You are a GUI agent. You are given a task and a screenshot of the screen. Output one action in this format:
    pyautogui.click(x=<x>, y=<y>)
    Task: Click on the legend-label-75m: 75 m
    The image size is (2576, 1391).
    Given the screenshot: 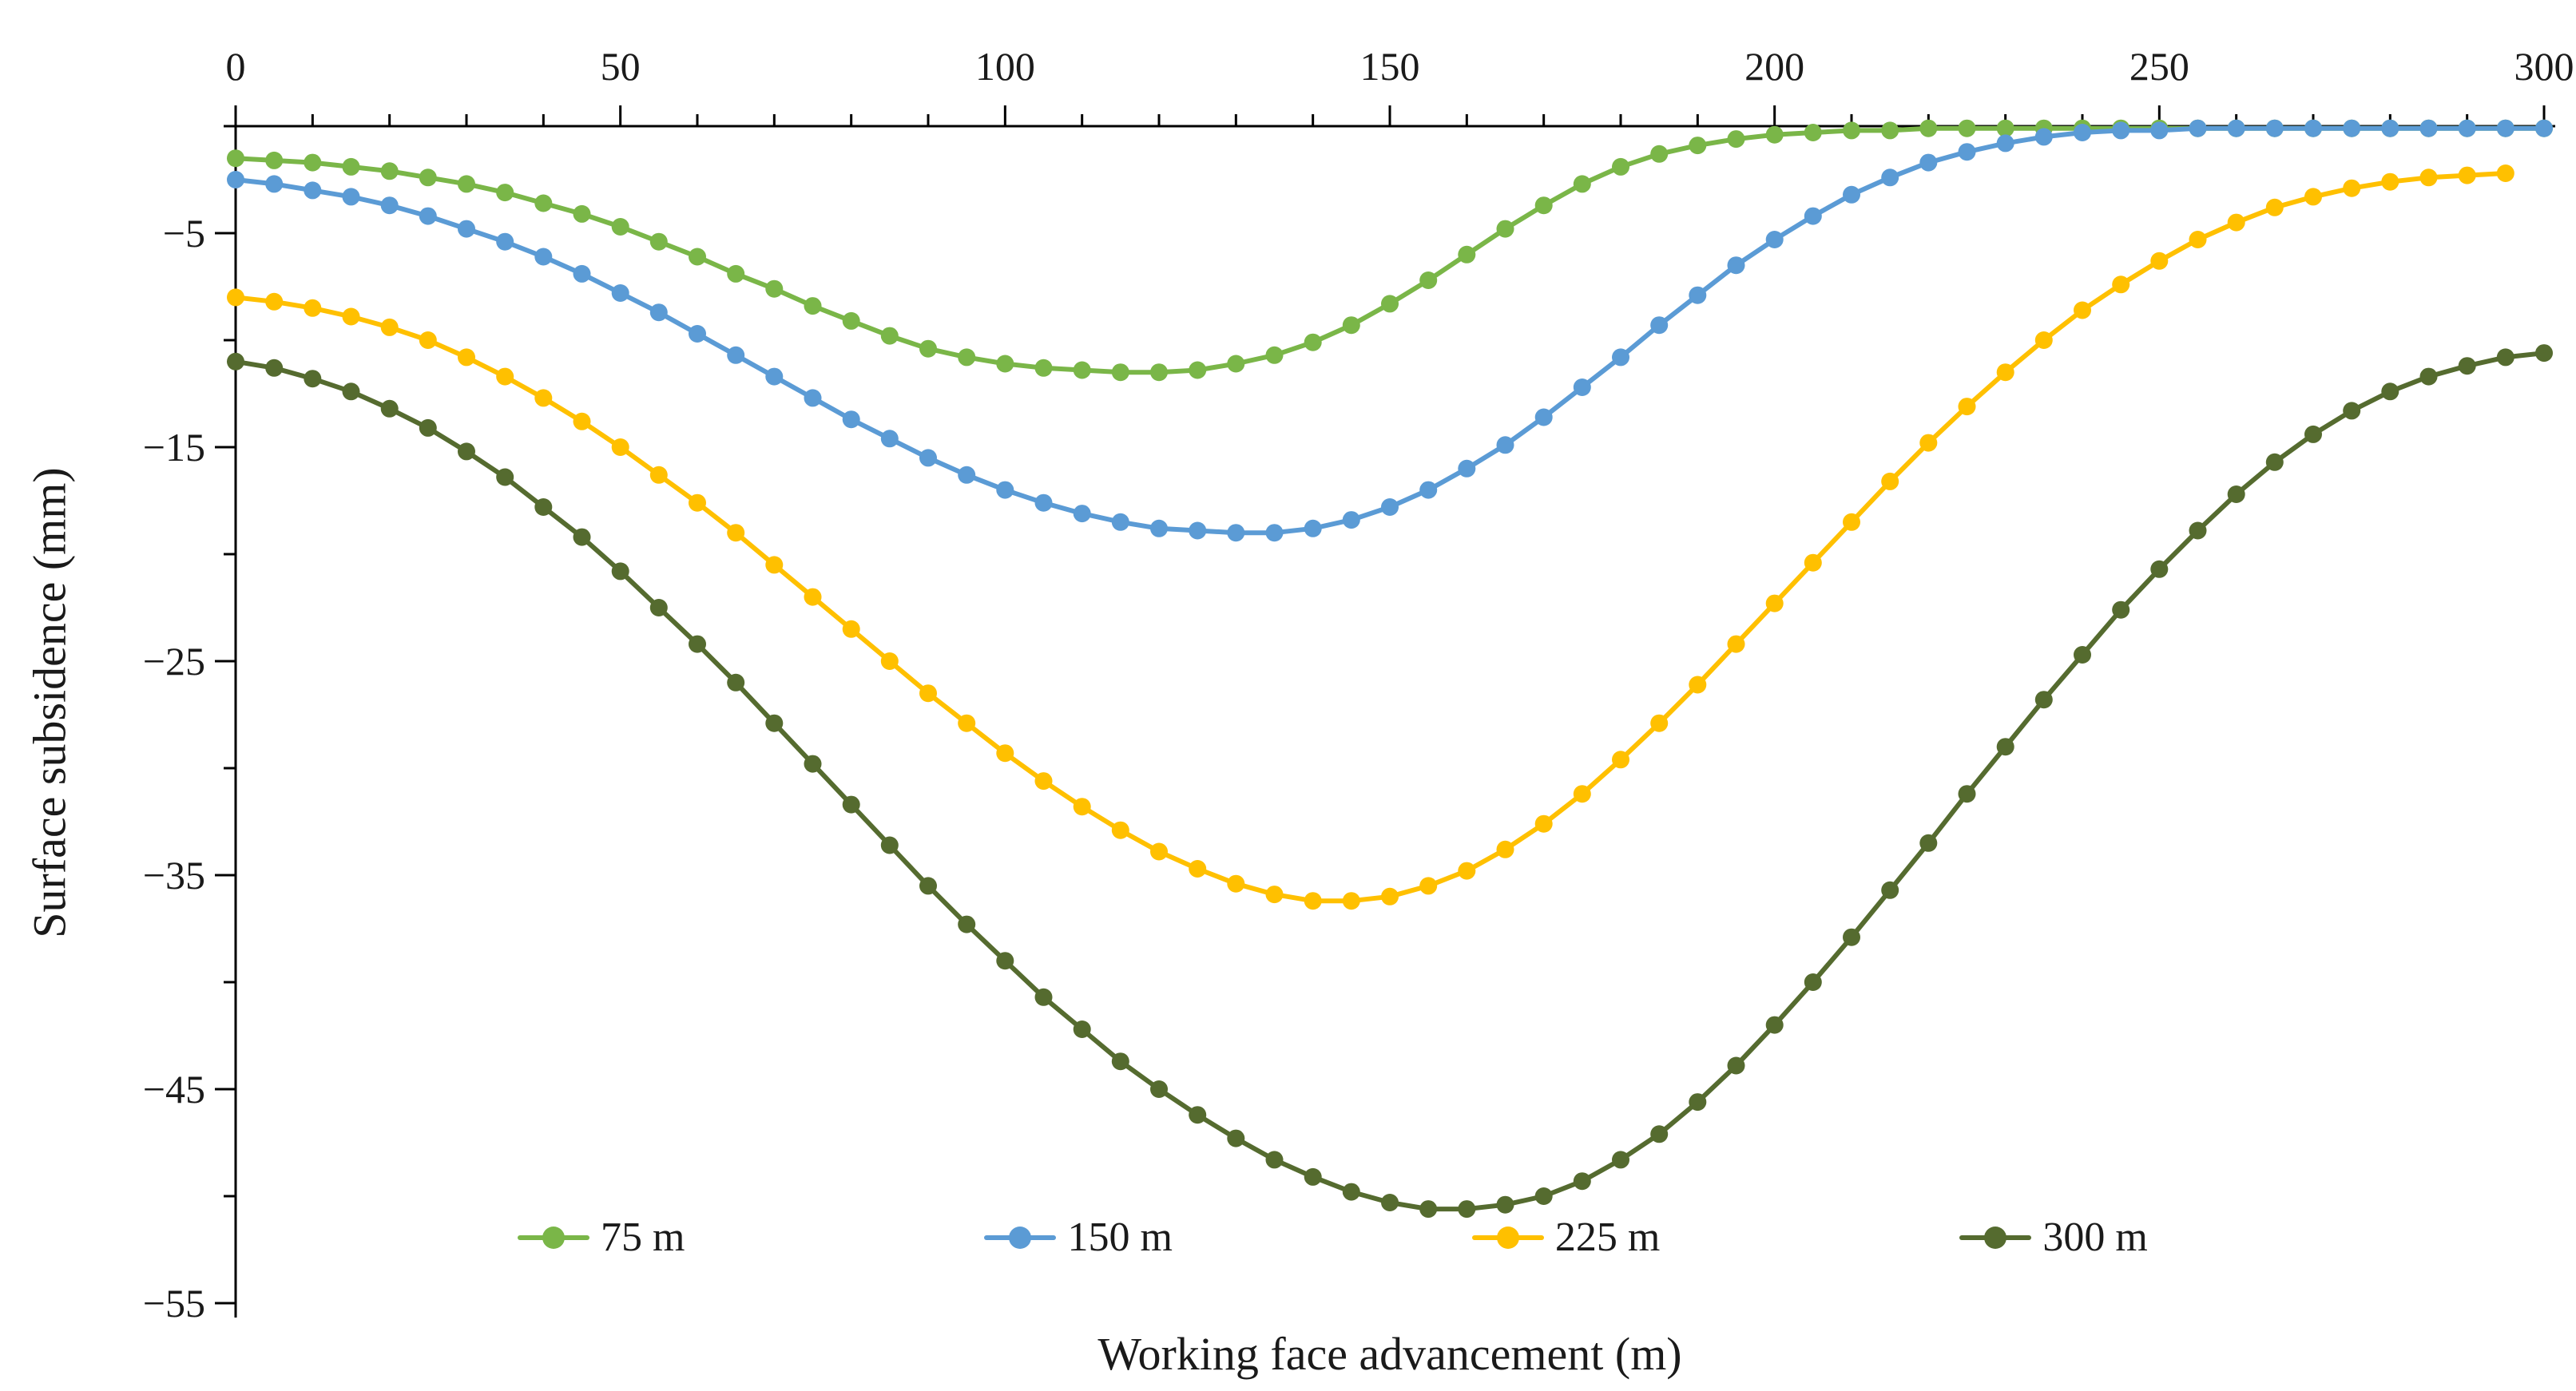 What is the action you would take?
    pyautogui.click(x=643, y=1237)
    